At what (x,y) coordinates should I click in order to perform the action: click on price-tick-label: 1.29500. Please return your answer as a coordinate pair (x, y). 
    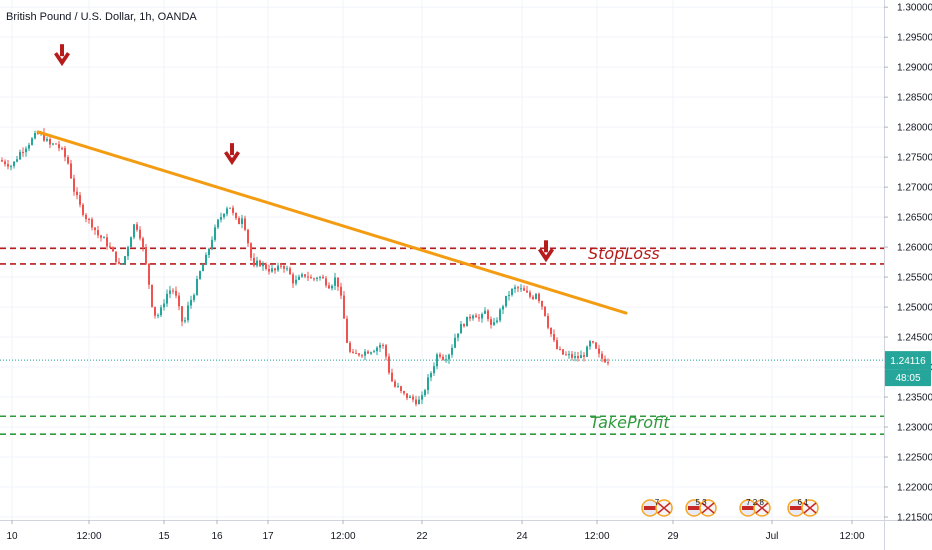
    Looking at the image, I should click on (914, 38).